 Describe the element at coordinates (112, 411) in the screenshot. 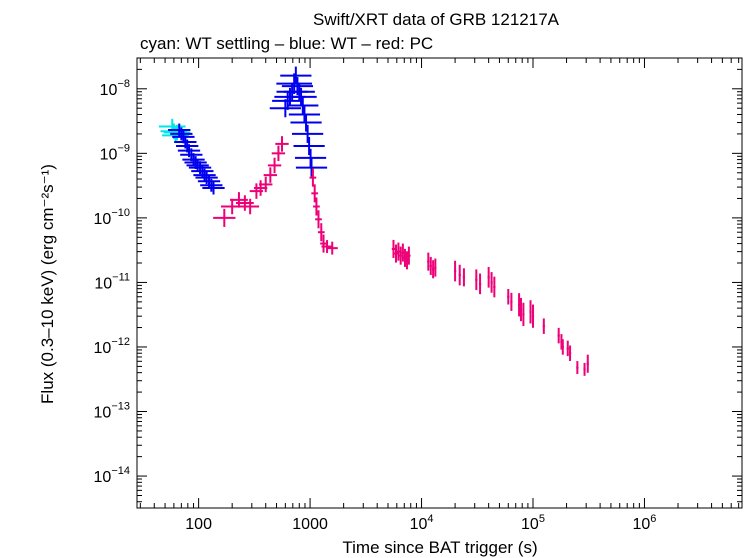

I see `y-tick-label: 10⁻¹³` at that location.